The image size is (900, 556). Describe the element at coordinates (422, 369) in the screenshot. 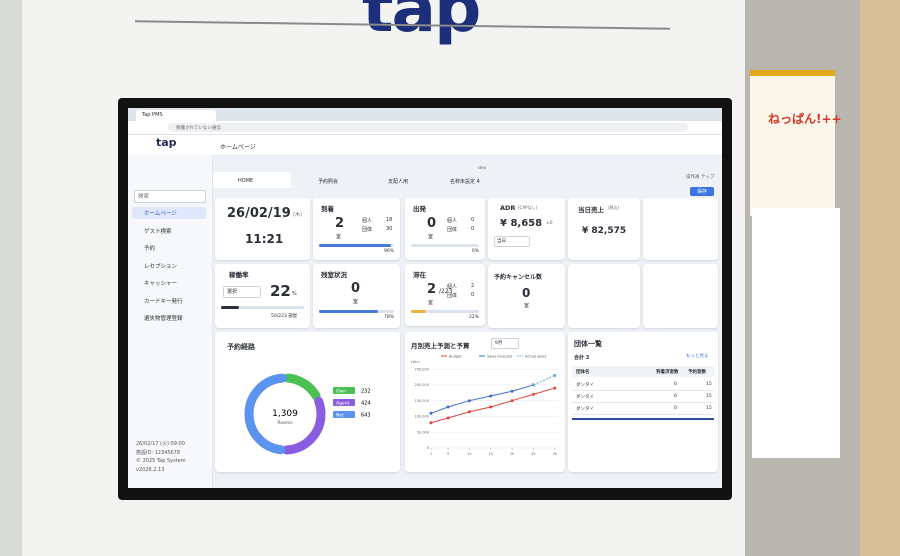

I see `y-tick-label: 250,000` at that location.